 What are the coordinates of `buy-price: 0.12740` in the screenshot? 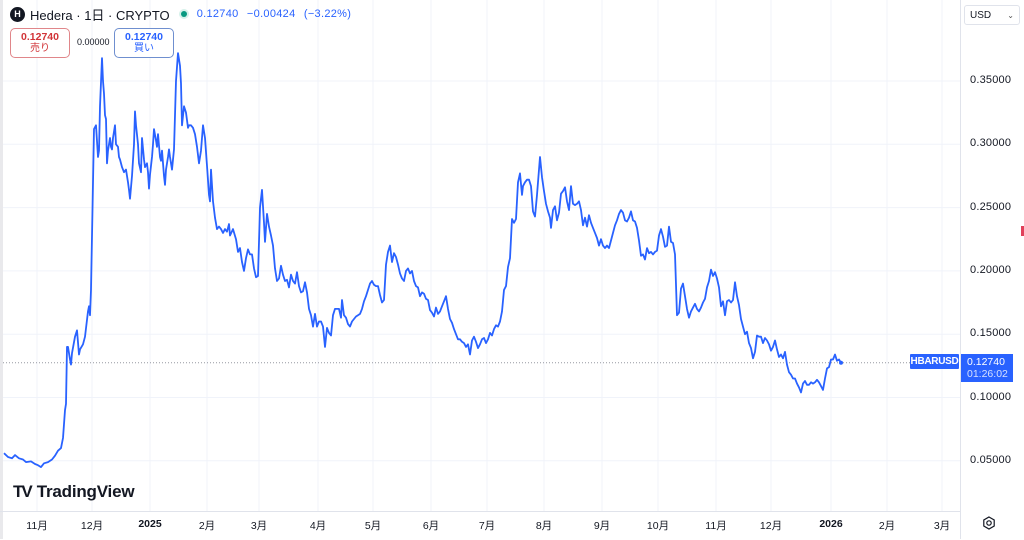 It's located at (144, 37).